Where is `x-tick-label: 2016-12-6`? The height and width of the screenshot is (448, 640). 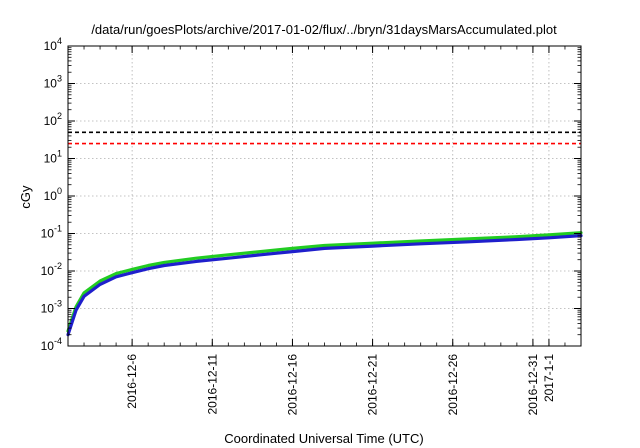
x-tick-label: 2016-12-6 is located at coordinates (132, 381).